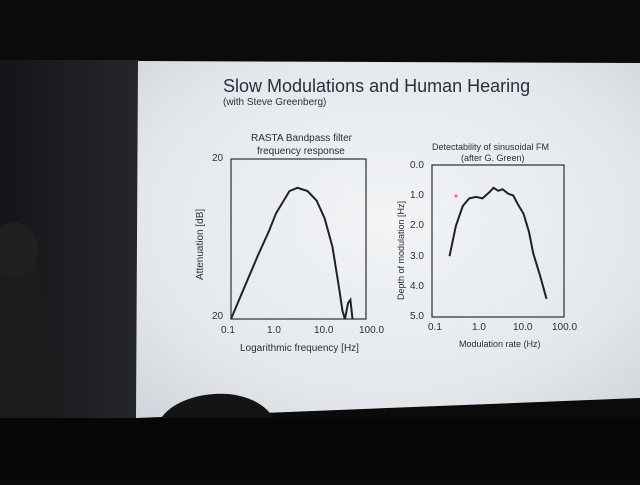 Image resolution: width=640 pixels, height=485 pixels. What do you see at coordinates (417, 165) in the screenshot?
I see `fm-y-tick-0: 0.0` at bounding box center [417, 165].